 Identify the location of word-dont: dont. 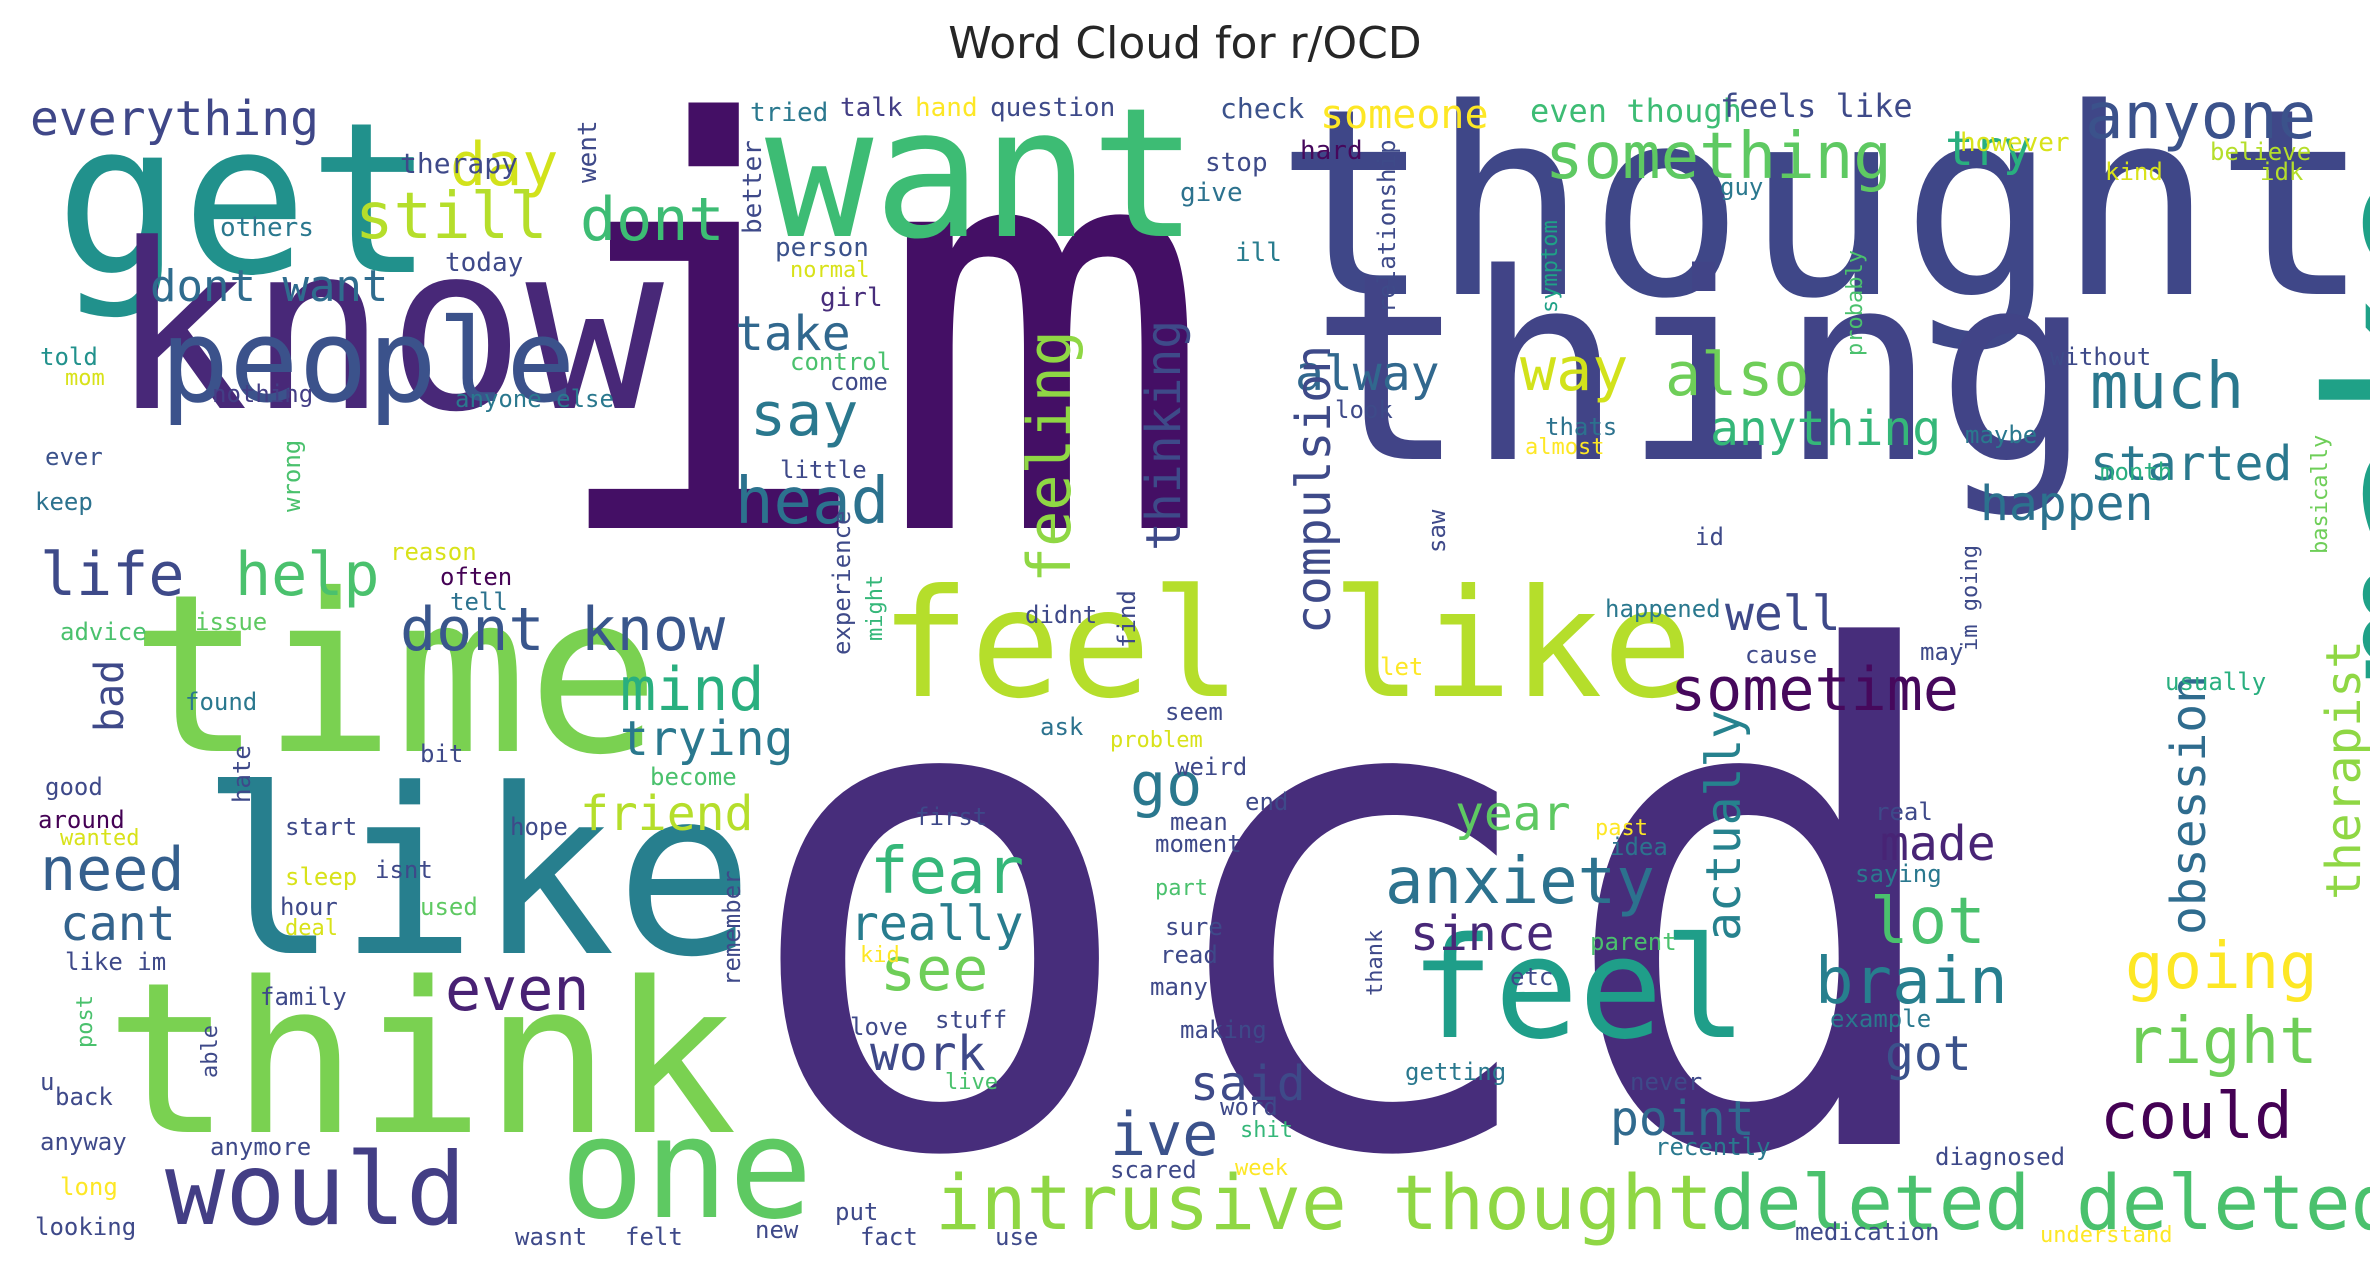
(652, 220).